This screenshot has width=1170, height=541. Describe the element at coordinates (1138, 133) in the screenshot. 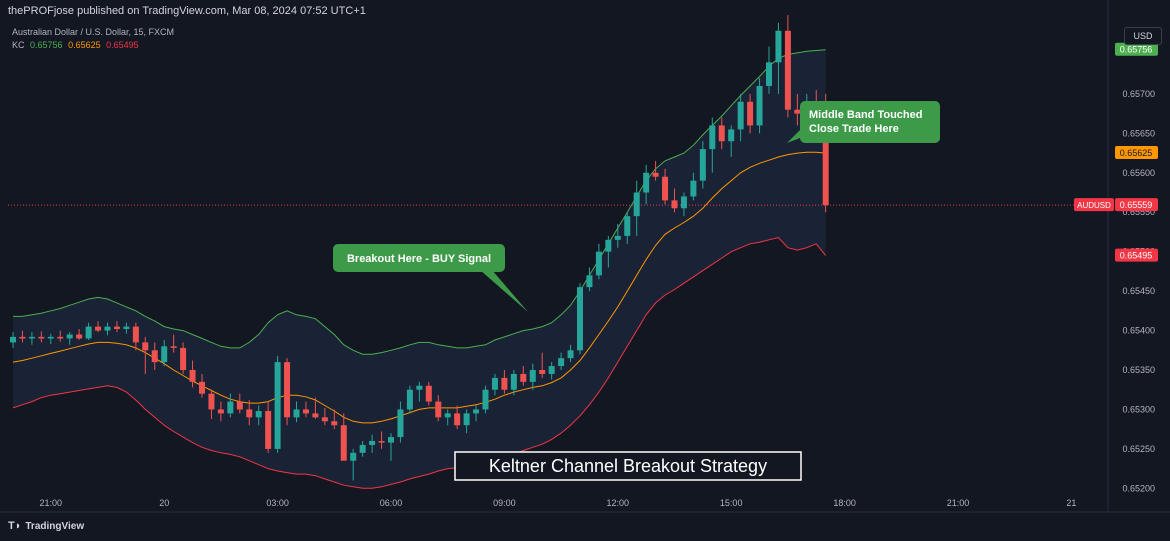

I see `y-tick-label: 0.65650` at that location.